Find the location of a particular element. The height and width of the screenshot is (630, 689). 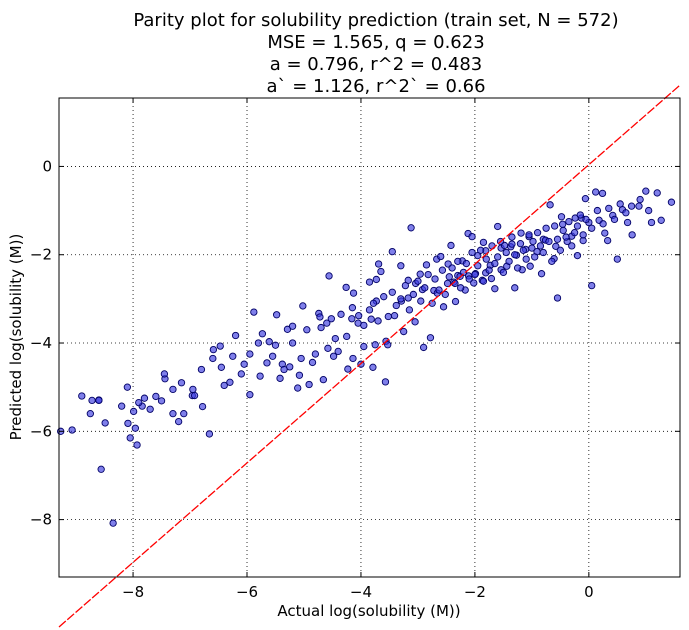

y-tick-label-2: −4 is located at coordinates (41, 343).